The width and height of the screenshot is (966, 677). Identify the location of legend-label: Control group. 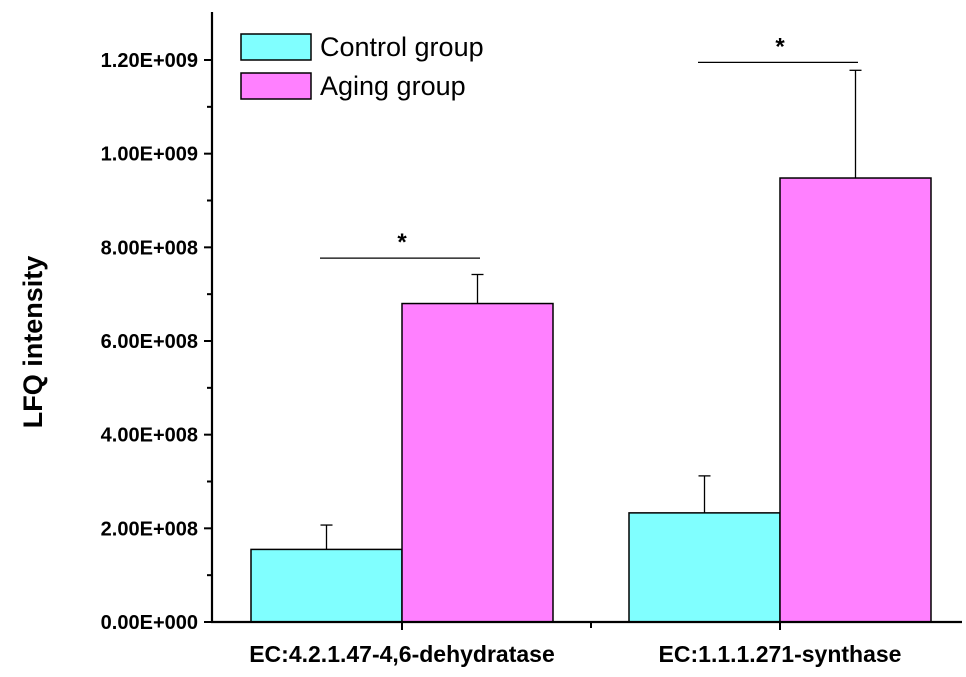
(402, 47).